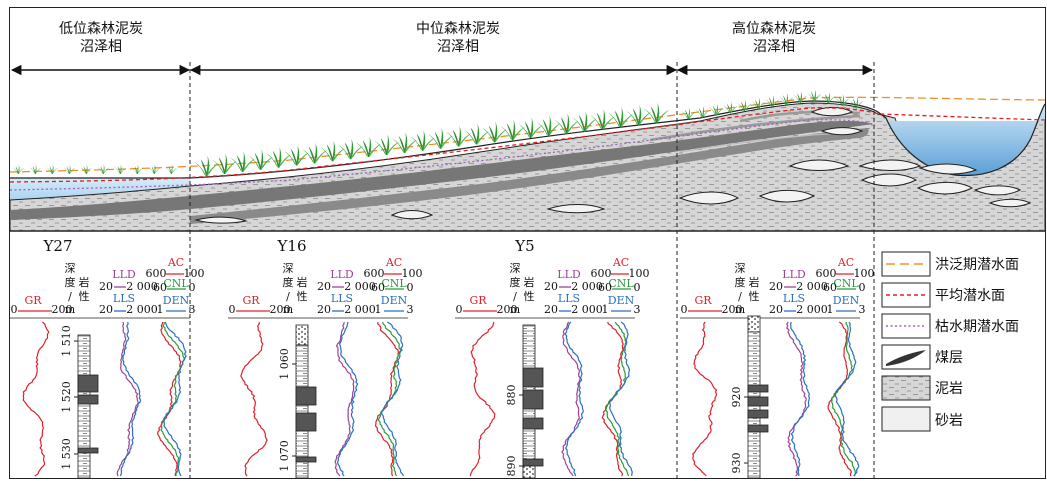 This screenshot has height=482, width=1047. I want to click on sandstone-pattern-icon, so click(906, 419).